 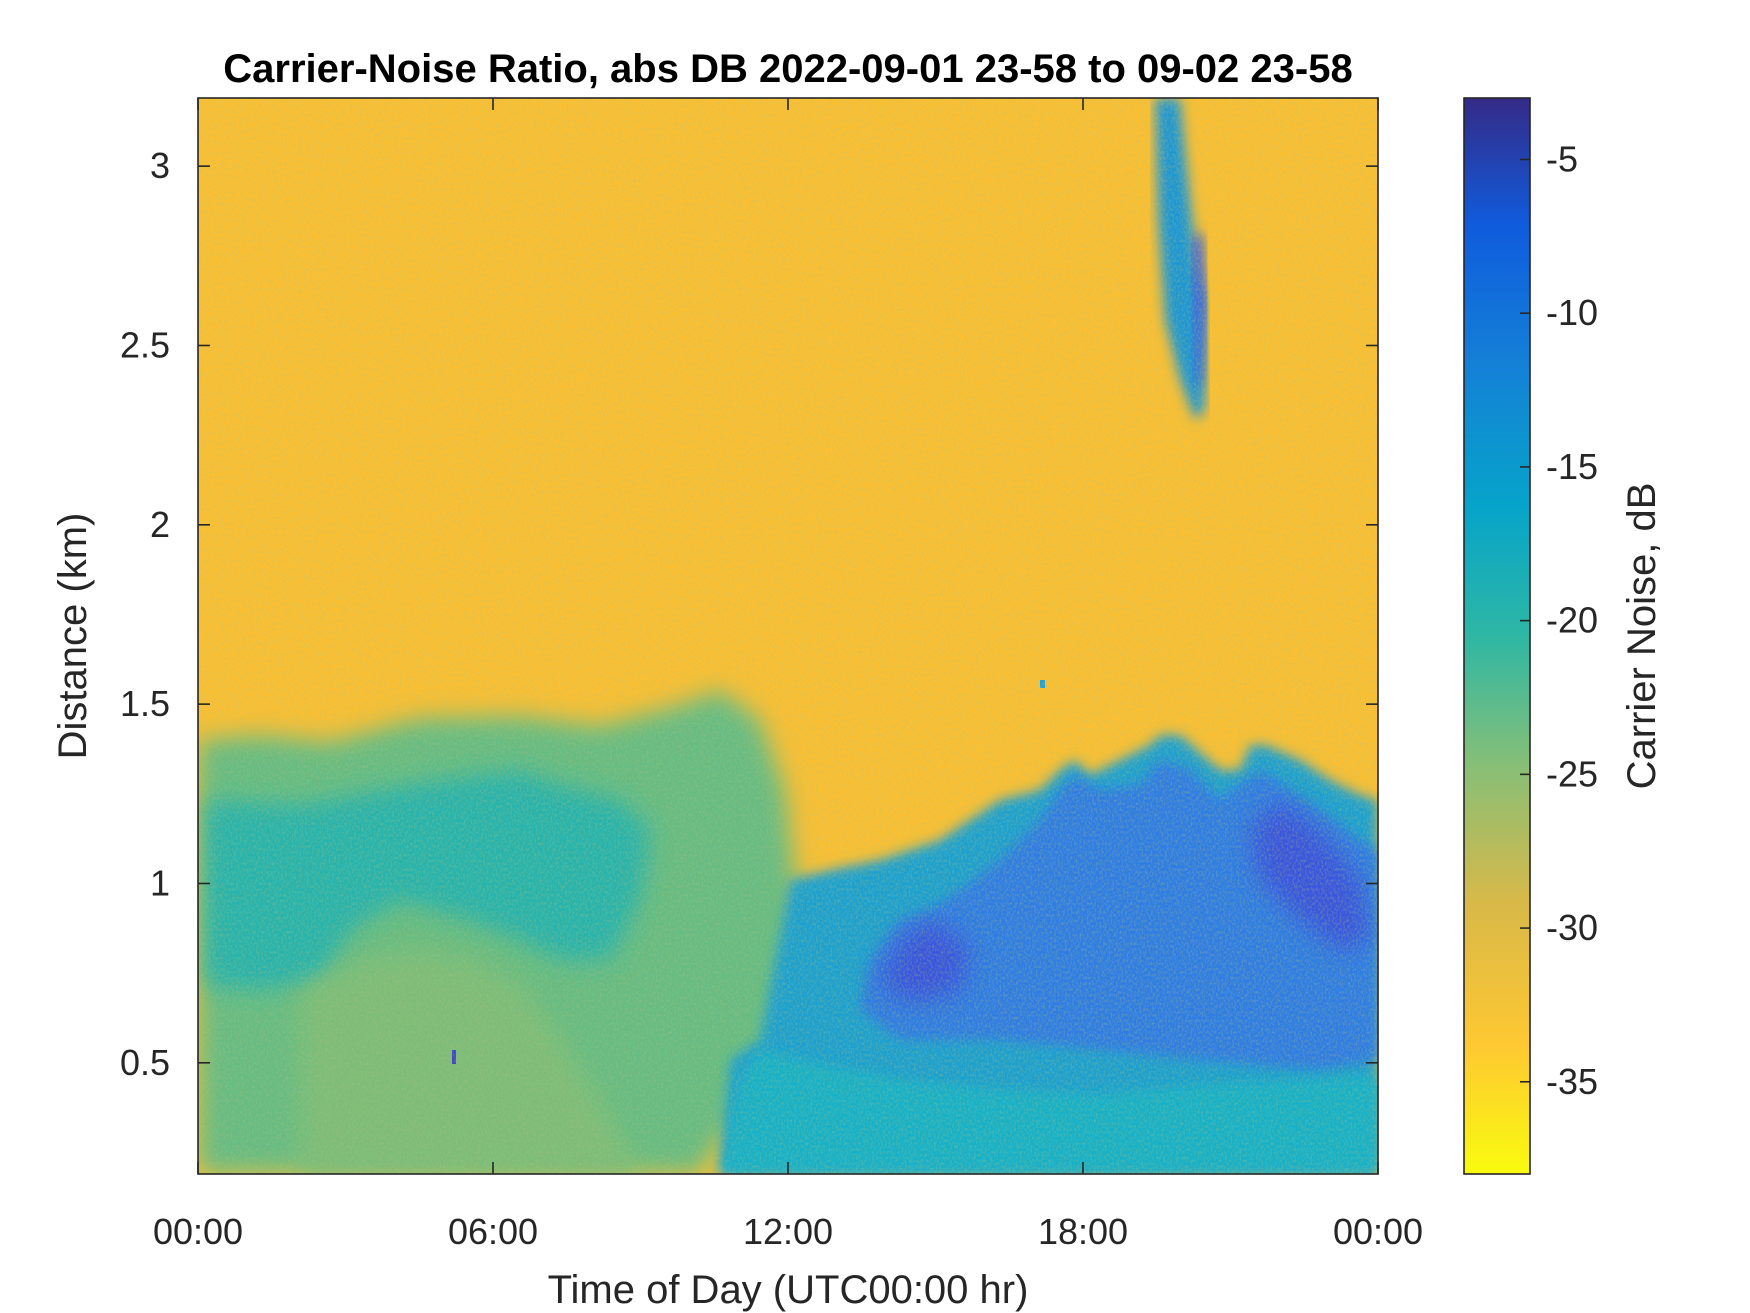 What do you see at coordinates (145, 1062) in the screenshot?
I see `y-tick-label: 0.5` at bounding box center [145, 1062].